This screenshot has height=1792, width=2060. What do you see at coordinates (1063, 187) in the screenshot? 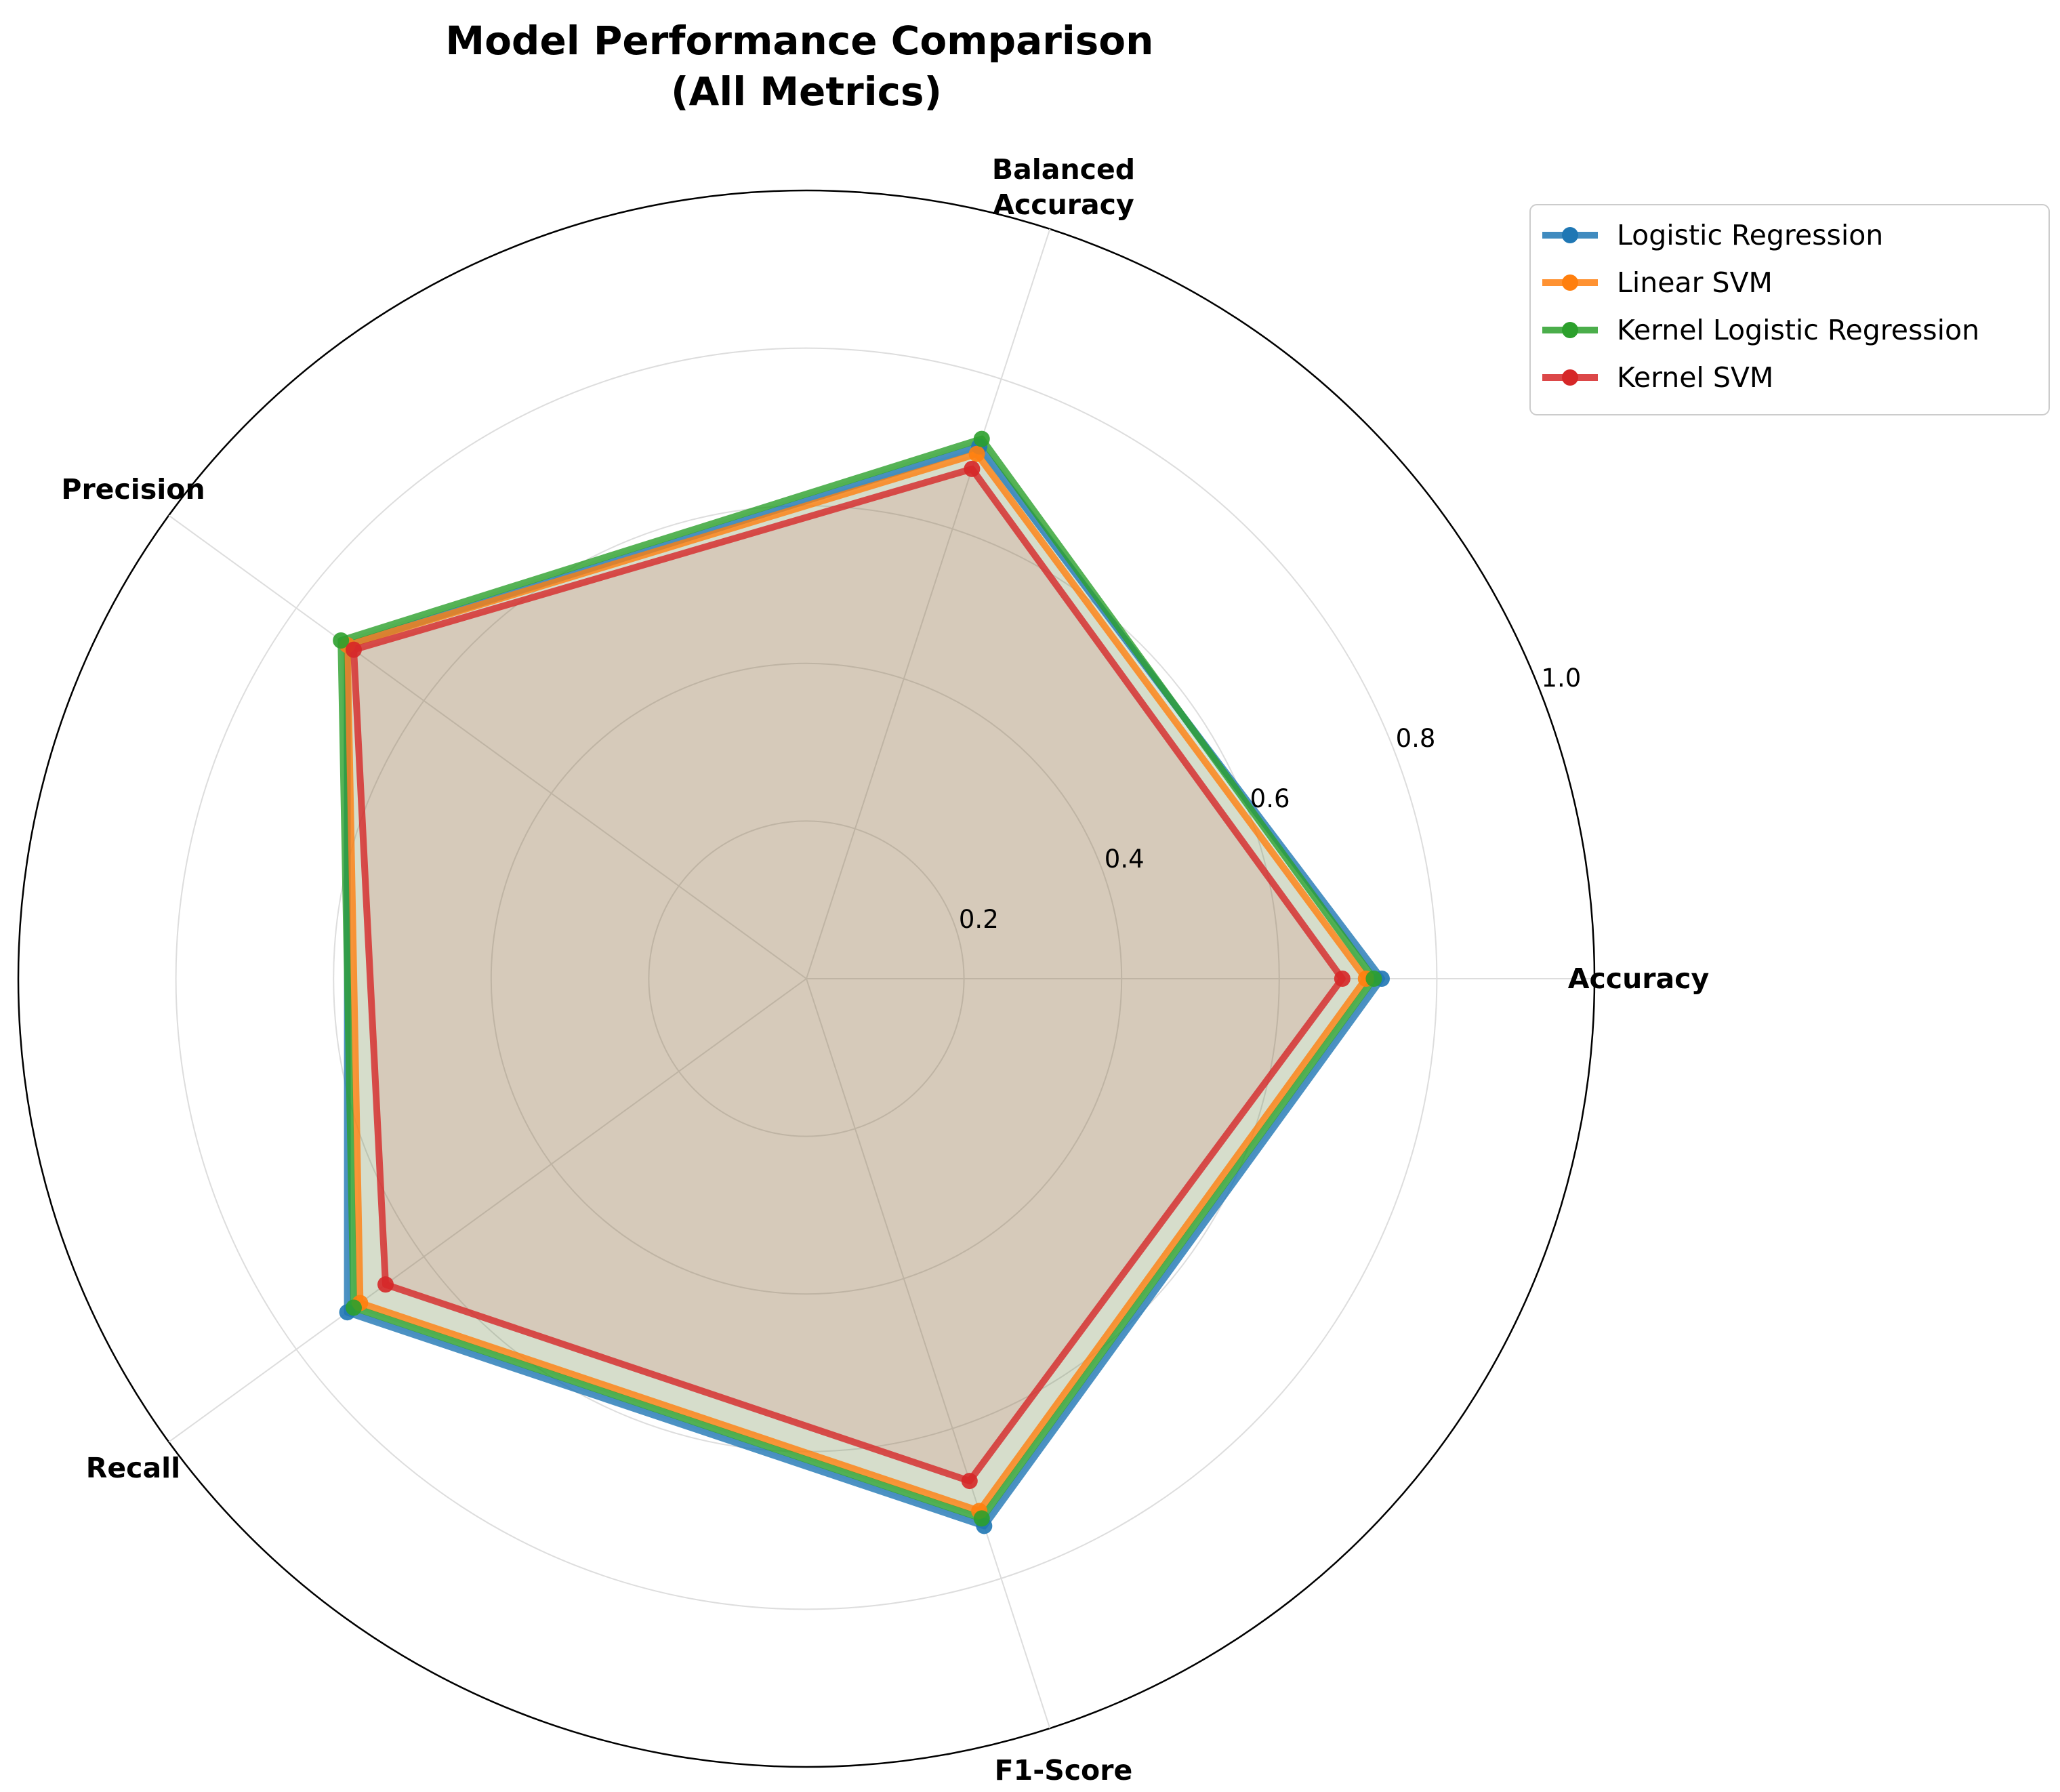
I see `axis-label-balanced-accuracy: Balanced Accuracy` at bounding box center [1063, 187].